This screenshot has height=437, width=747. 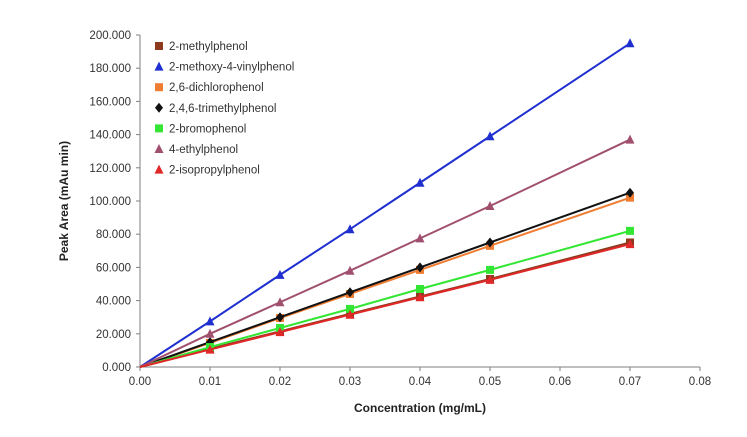 What do you see at coordinates (231, 68) in the screenshot?
I see `legend-label: 2-methoxy-4-vinylphenol` at bounding box center [231, 68].